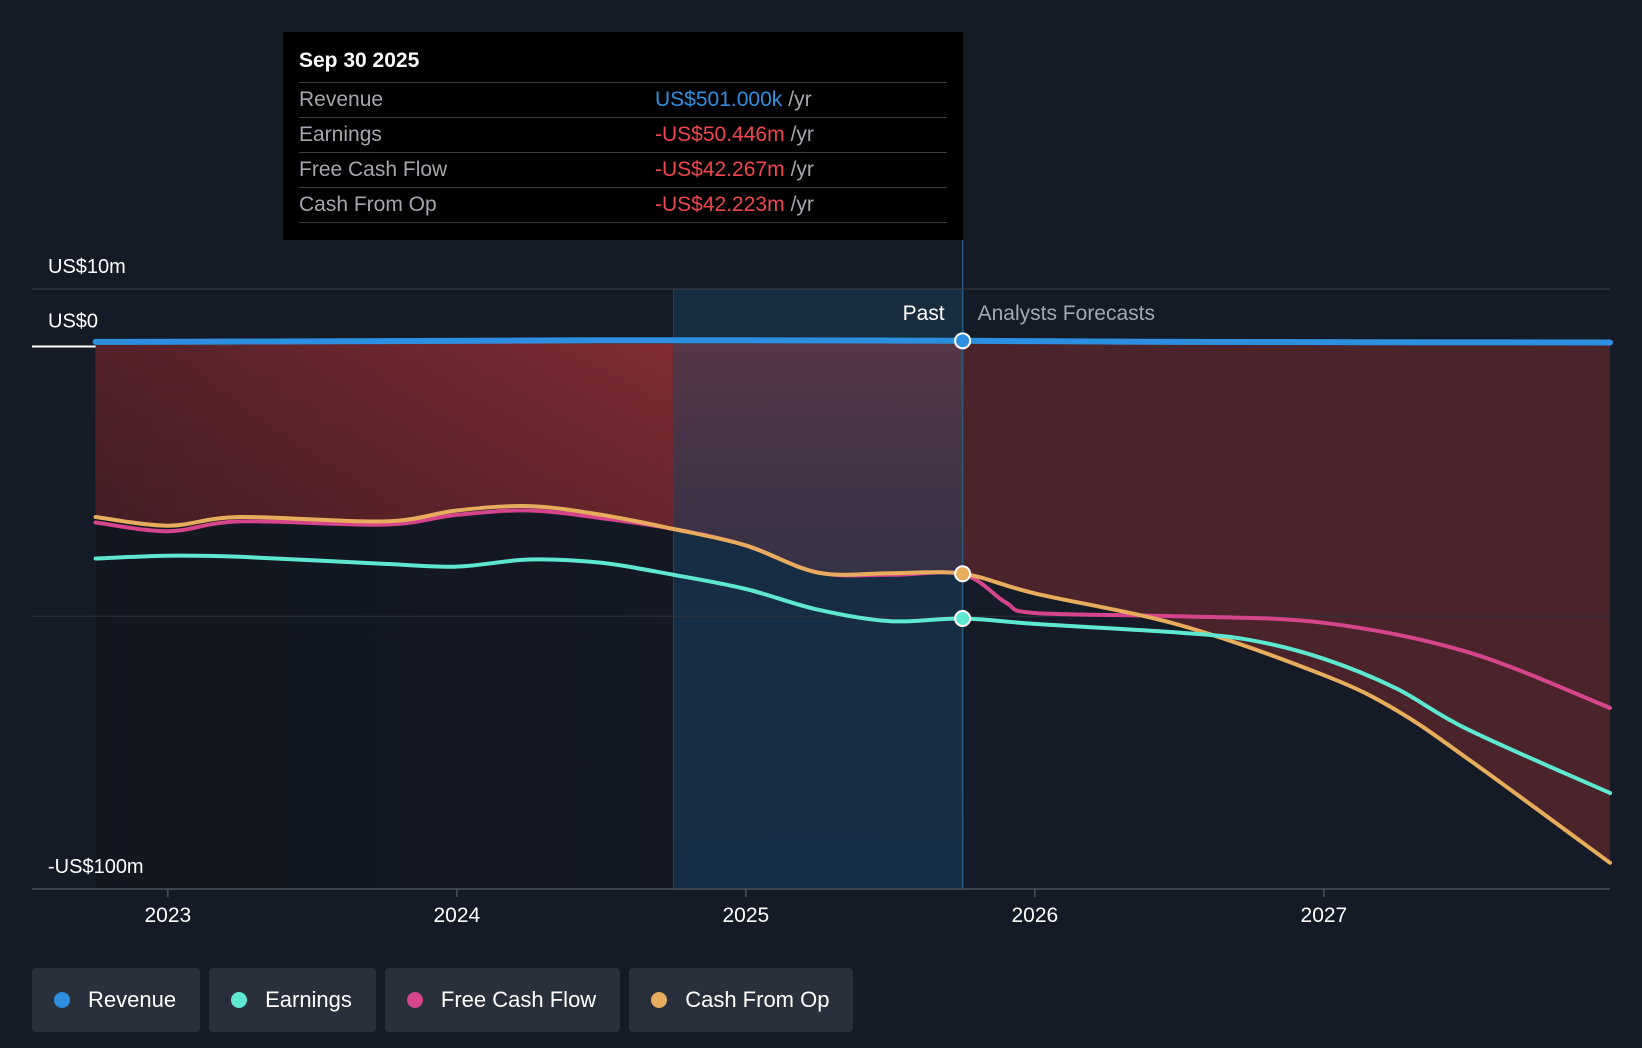 The height and width of the screenshot is (1048, 1642). Describe the element at coordinates (368, 204) in the screenshot. I see `tooltip-cash-from-op-label: Cash From Op` at that location.